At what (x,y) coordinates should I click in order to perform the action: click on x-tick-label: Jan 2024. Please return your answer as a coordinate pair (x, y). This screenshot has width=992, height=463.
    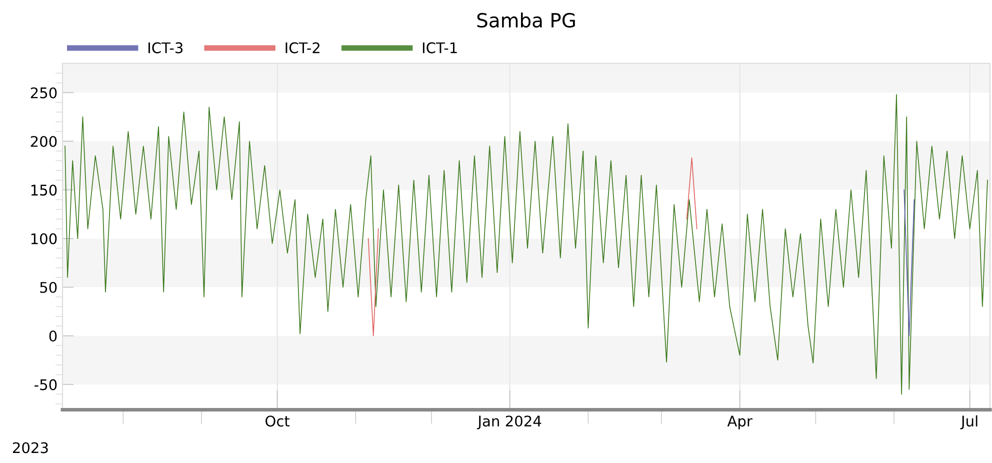
    Looking at the image, I should click on (509, 423).